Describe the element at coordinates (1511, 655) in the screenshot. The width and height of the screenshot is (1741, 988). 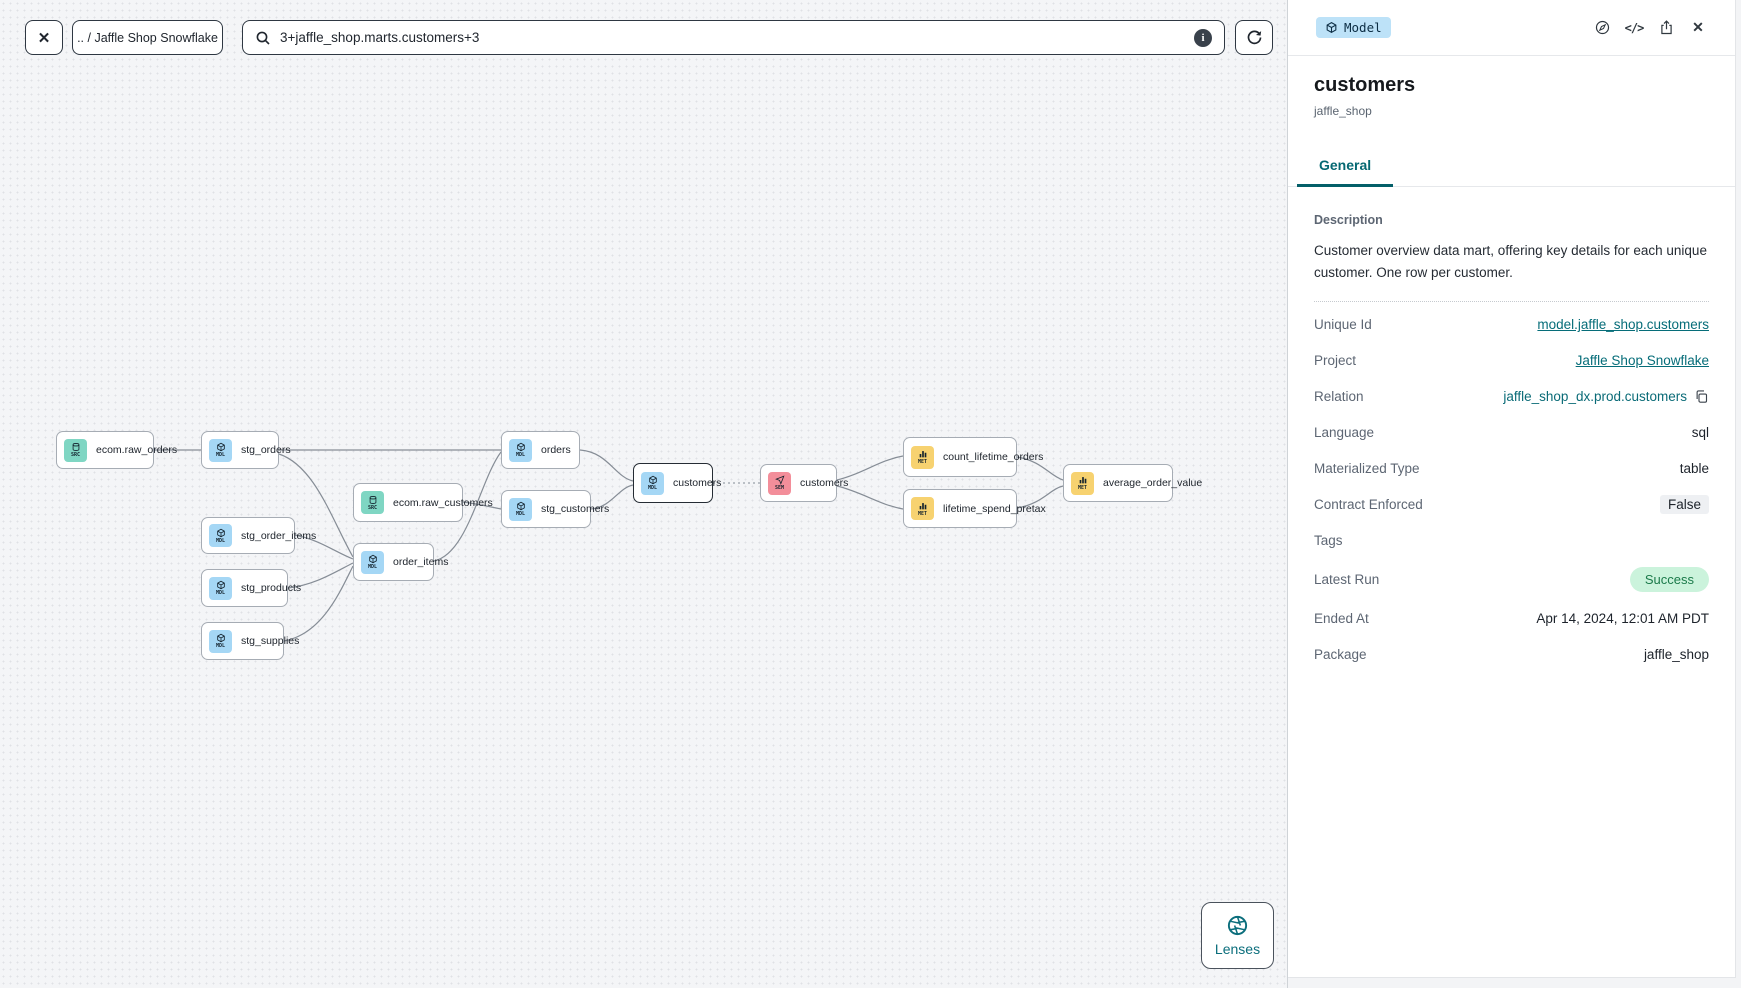
I see `field-row-package: Package jaffle_shop` at that location.